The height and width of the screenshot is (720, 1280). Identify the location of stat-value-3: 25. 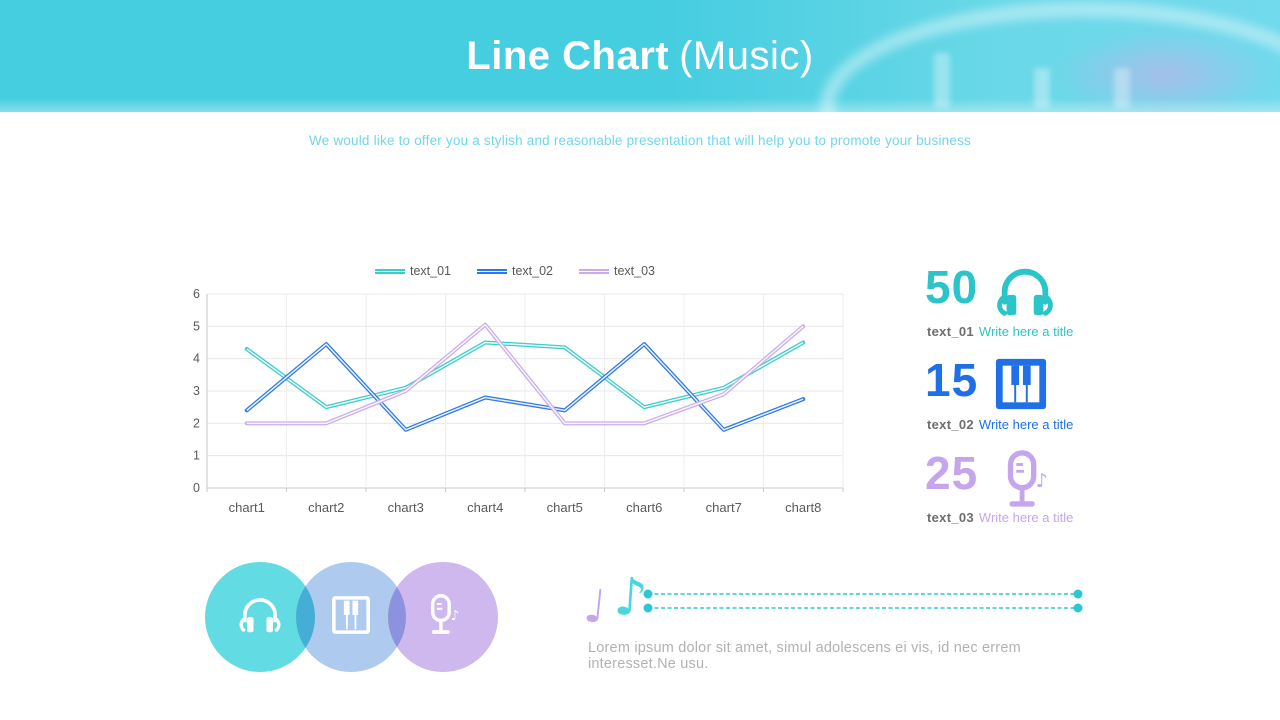
(952, 473).